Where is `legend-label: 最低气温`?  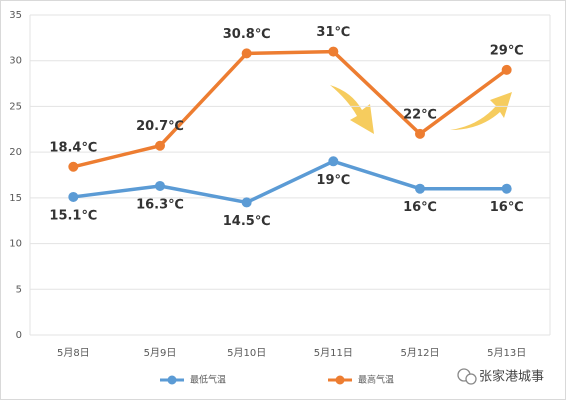 legend-label: 最低气温 is located at coordinates (208, 380).